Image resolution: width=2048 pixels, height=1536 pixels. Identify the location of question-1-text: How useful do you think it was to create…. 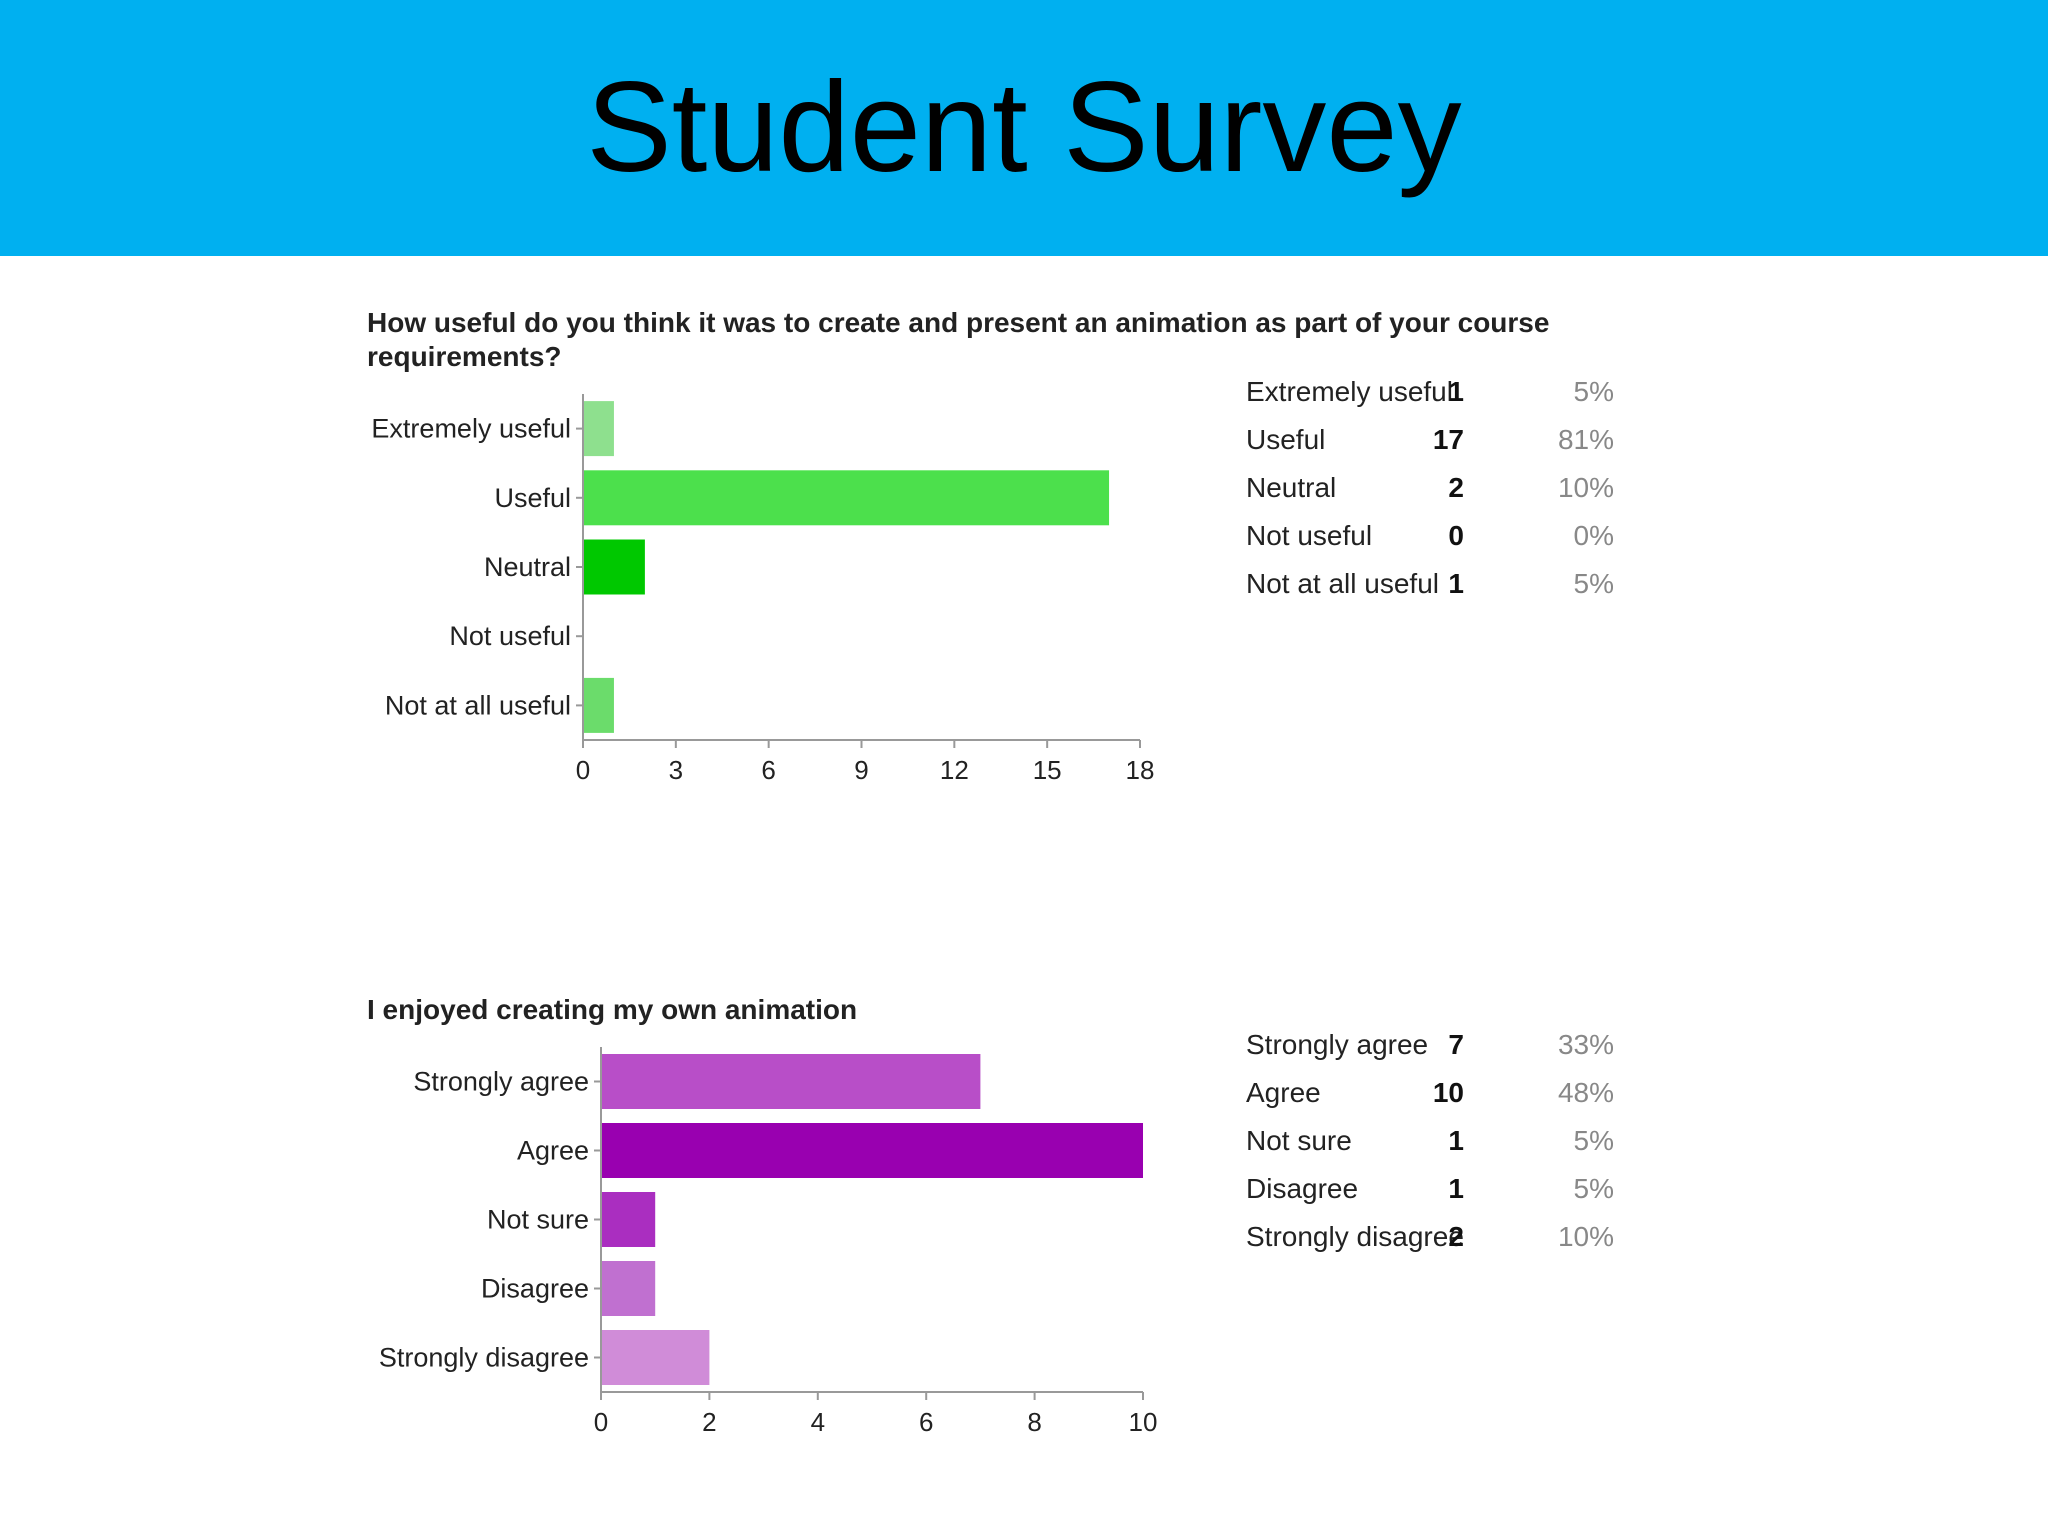
(958, 339).